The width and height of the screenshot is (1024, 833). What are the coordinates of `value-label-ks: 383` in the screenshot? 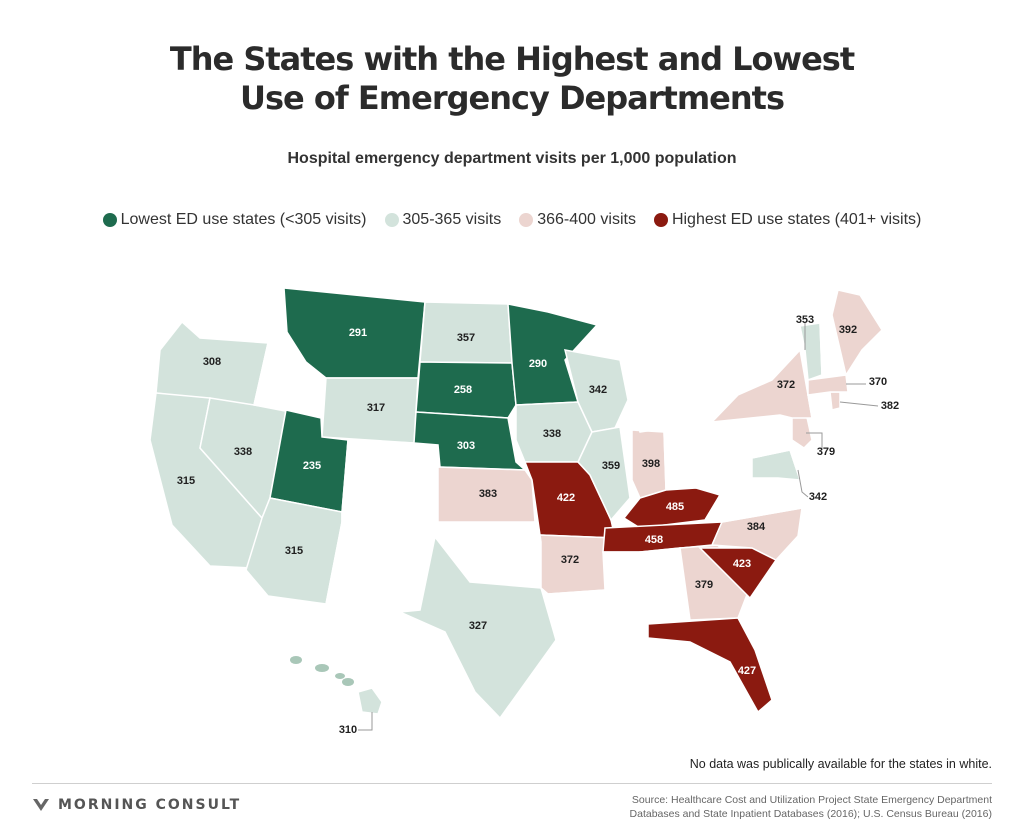 It's located at (488, 494).